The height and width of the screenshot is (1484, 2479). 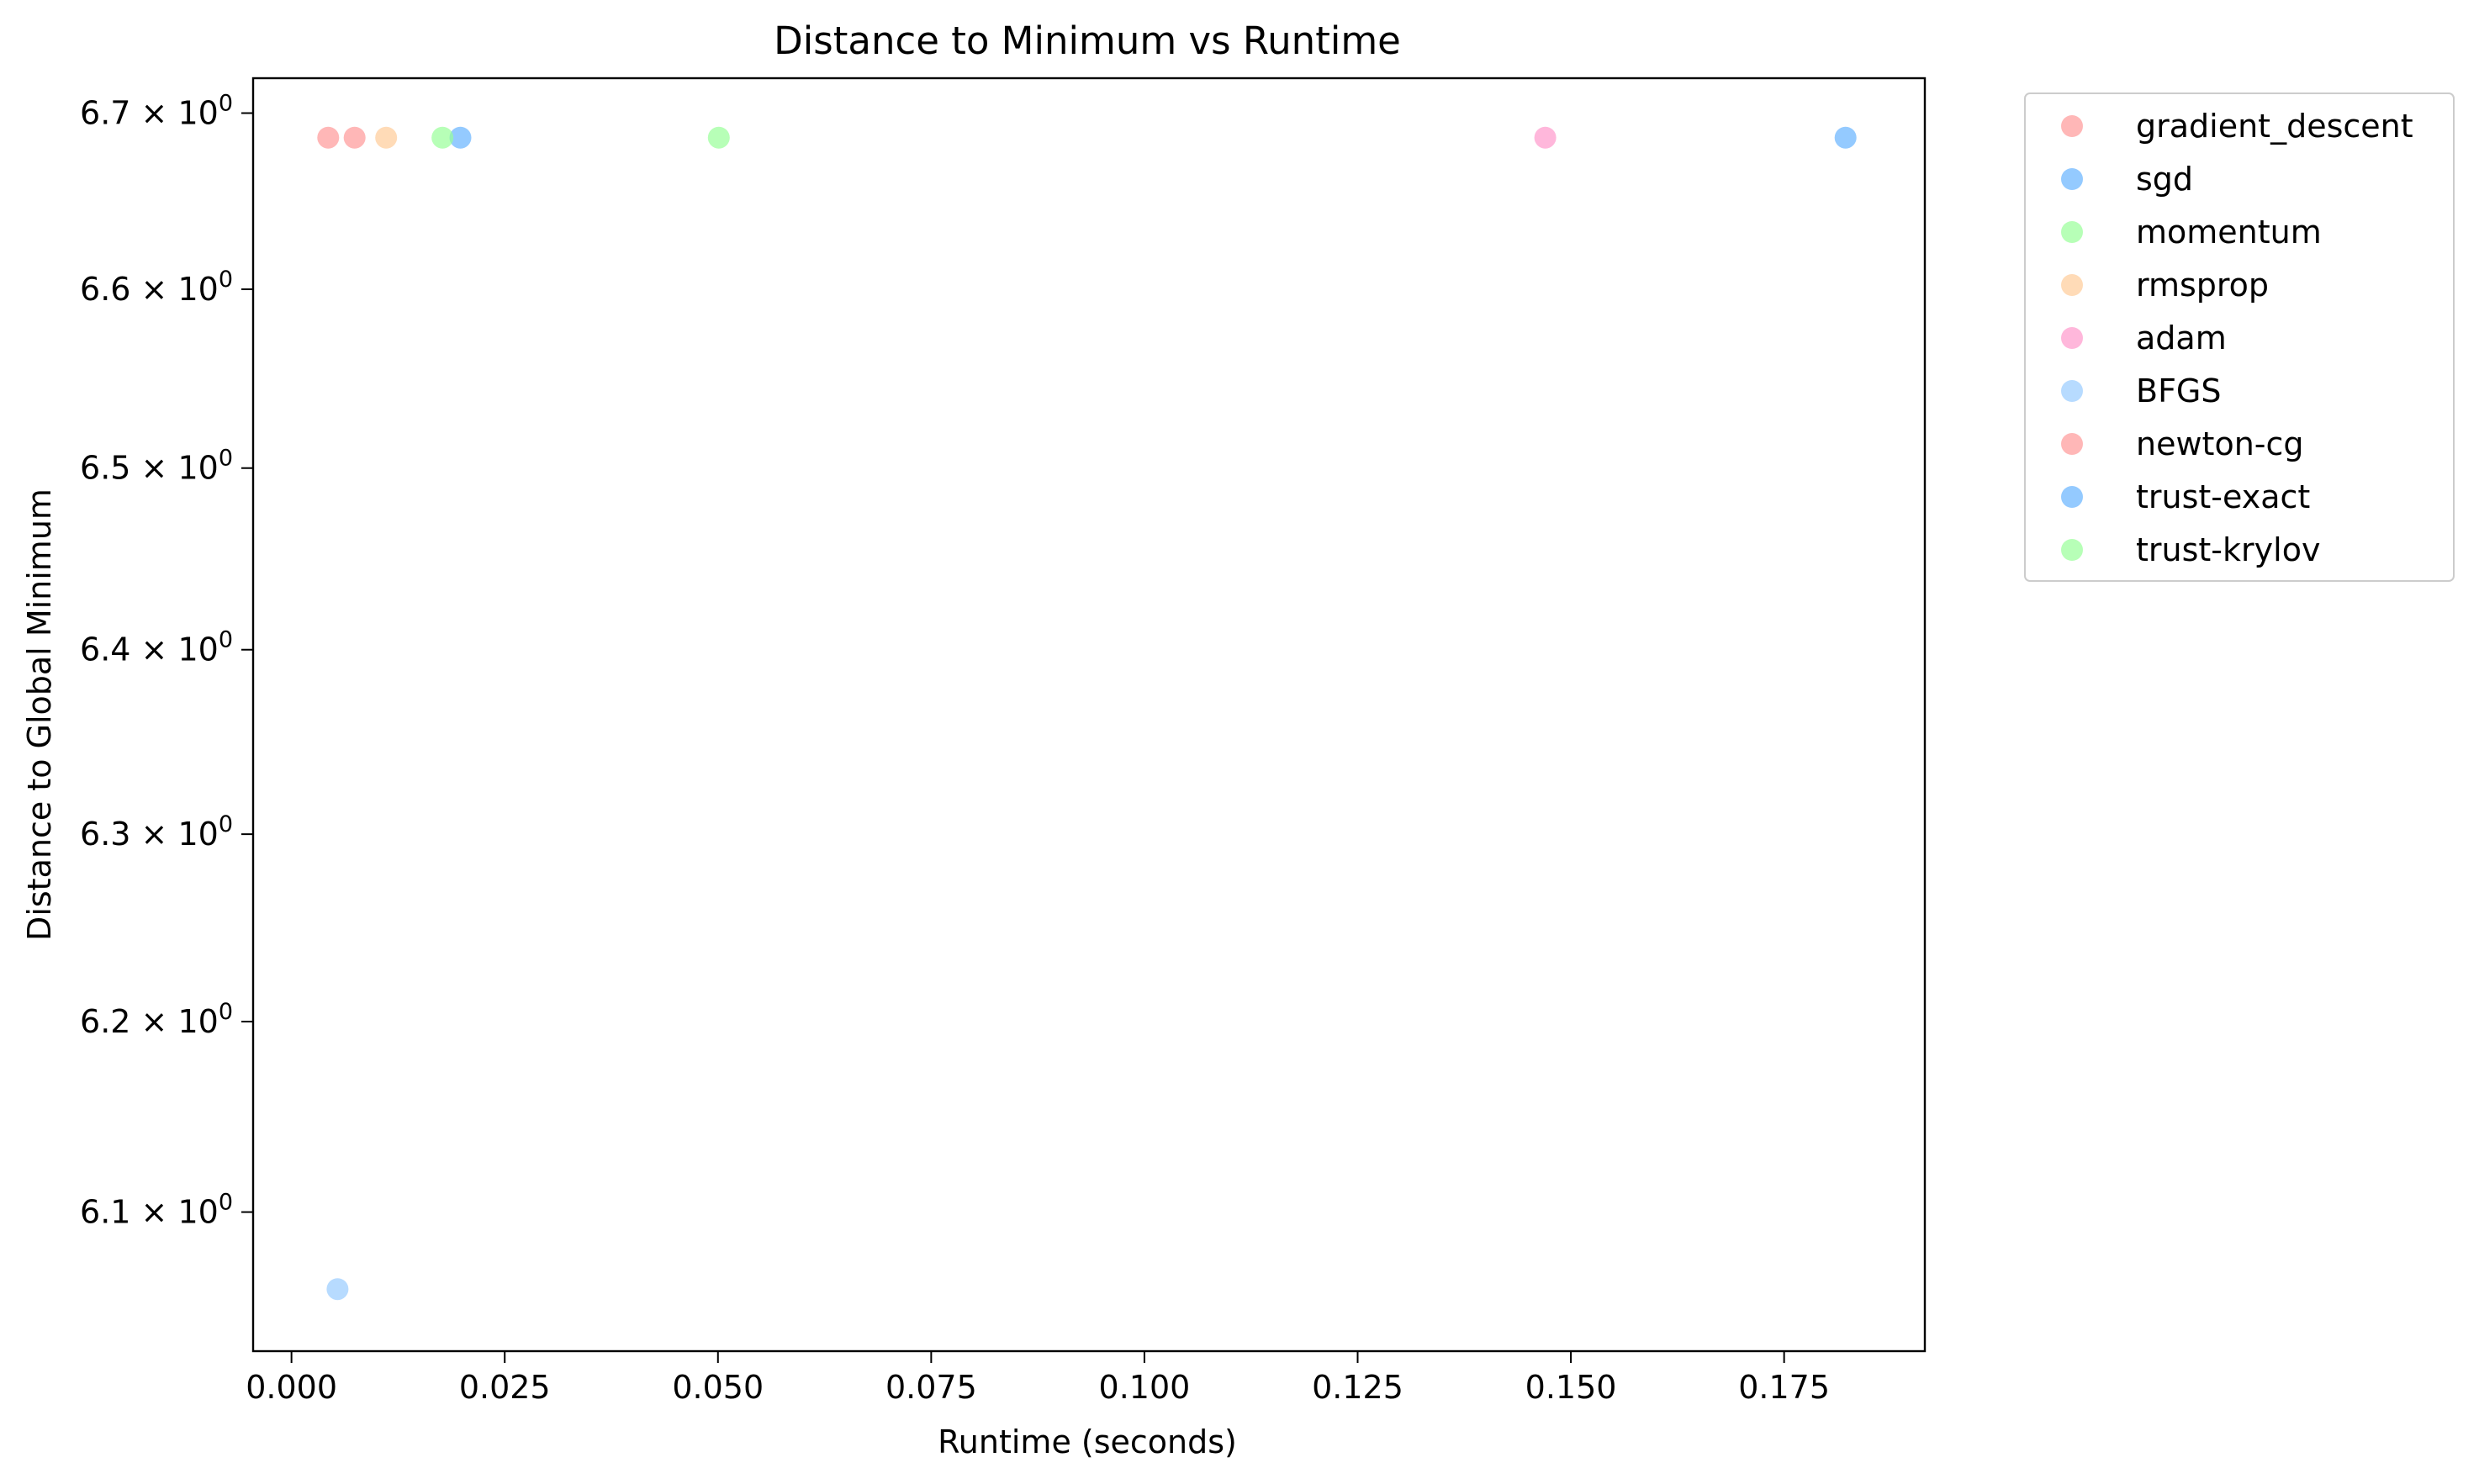 I want to click on y-tick-label: 6.3 × 100, so click(x=157, y=832).